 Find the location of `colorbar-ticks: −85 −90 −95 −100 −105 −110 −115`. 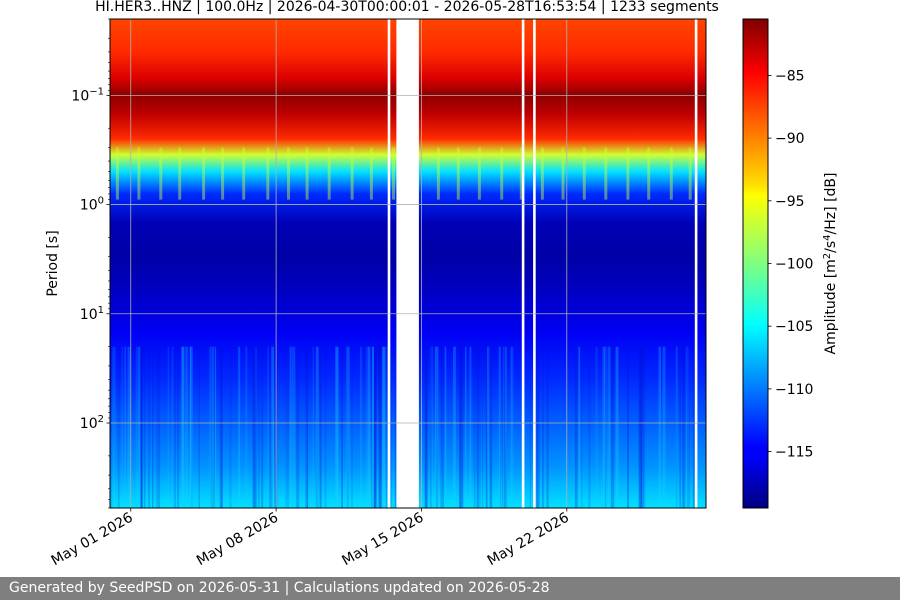

colorbar-ticks: −85 −90 −95 −100 −105 −110 −115 is located at coordinates (790, 264).